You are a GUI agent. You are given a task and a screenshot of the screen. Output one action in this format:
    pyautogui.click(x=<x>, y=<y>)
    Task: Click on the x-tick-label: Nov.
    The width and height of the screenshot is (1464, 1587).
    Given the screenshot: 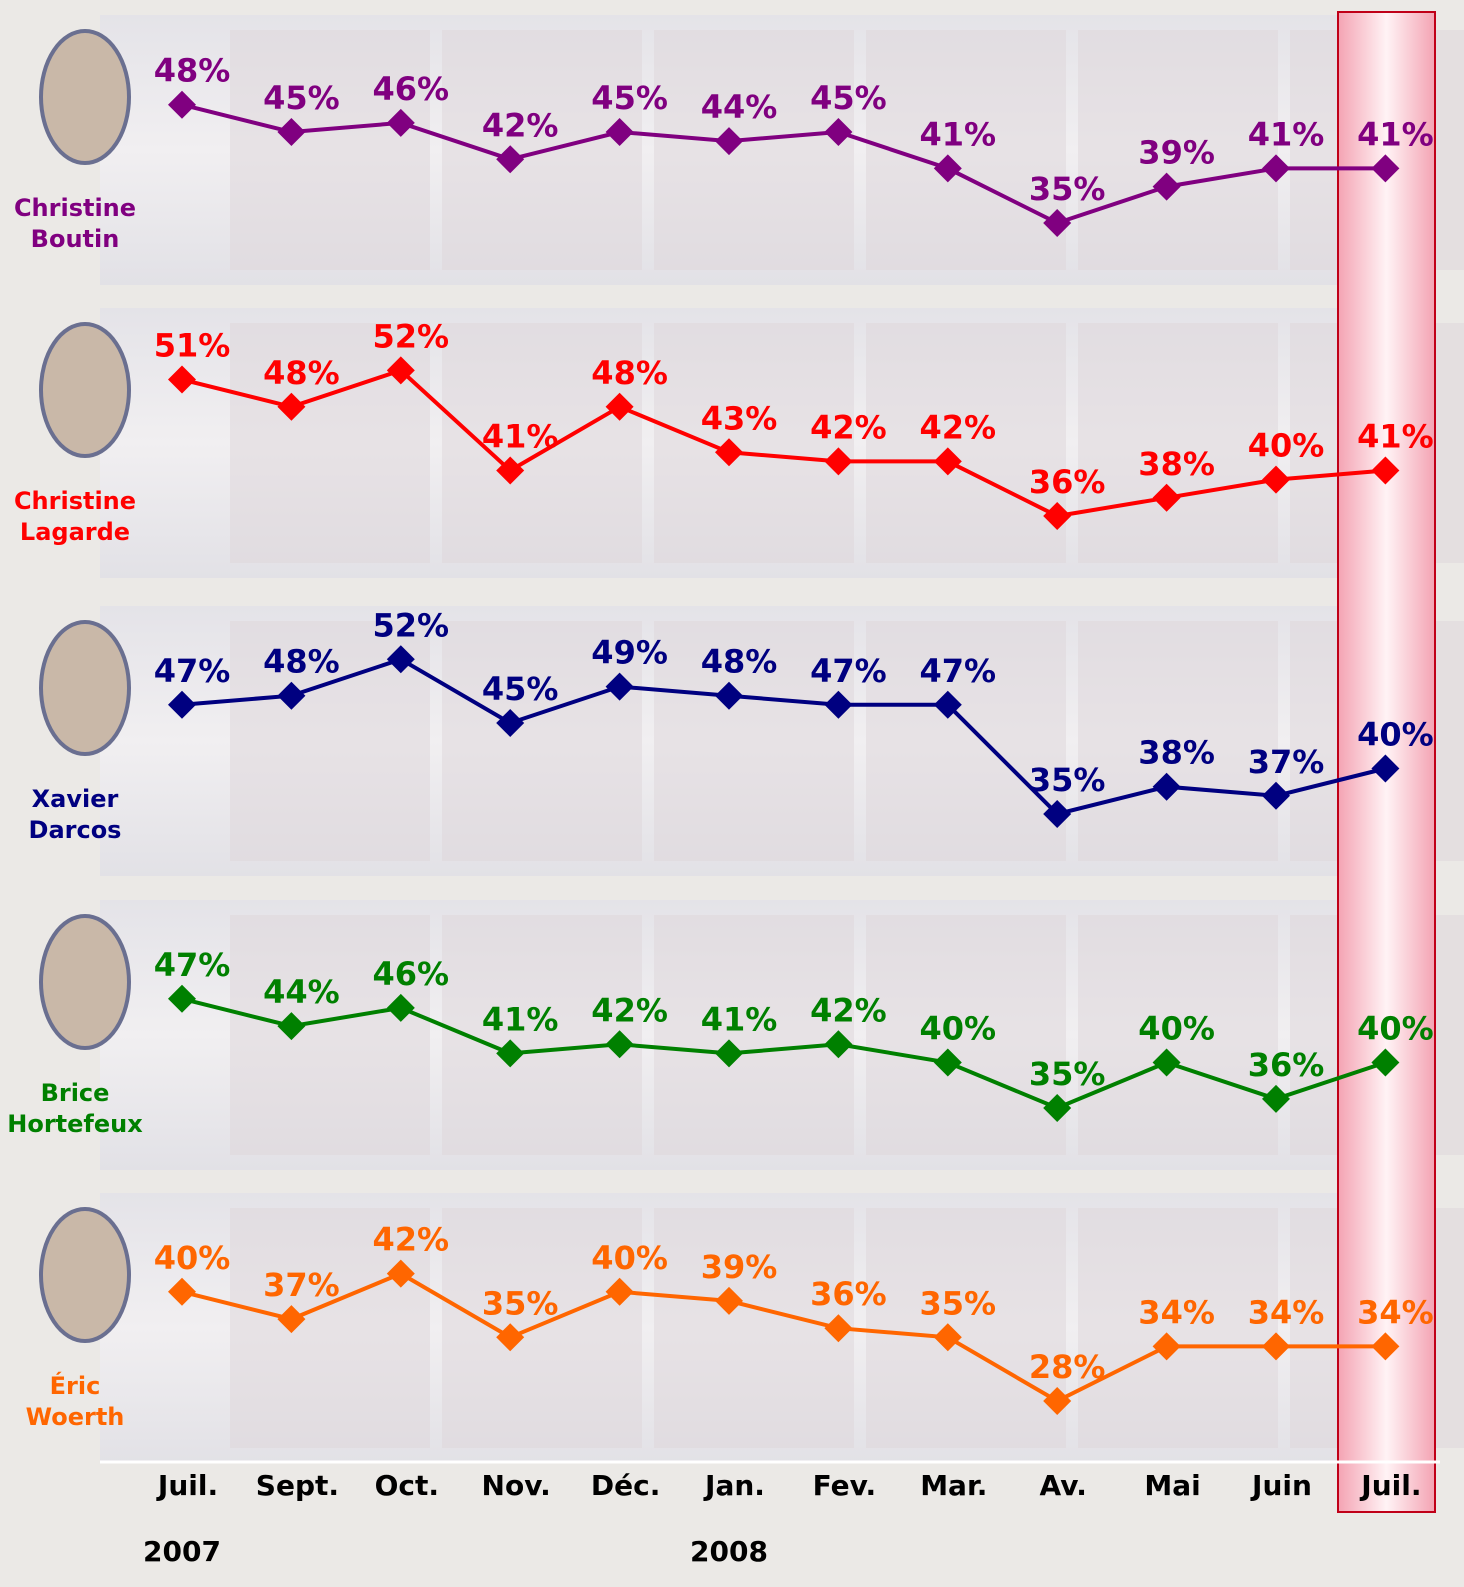 What is the action you would take?
    pyautogui.click(x=516, y=1485)
    